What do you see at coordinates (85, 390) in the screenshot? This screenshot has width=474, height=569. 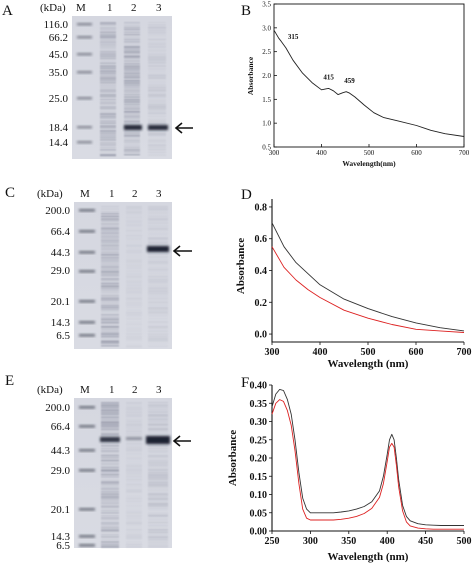 I see `gel-e-lane-m: M` at bounding box center [85, 390].